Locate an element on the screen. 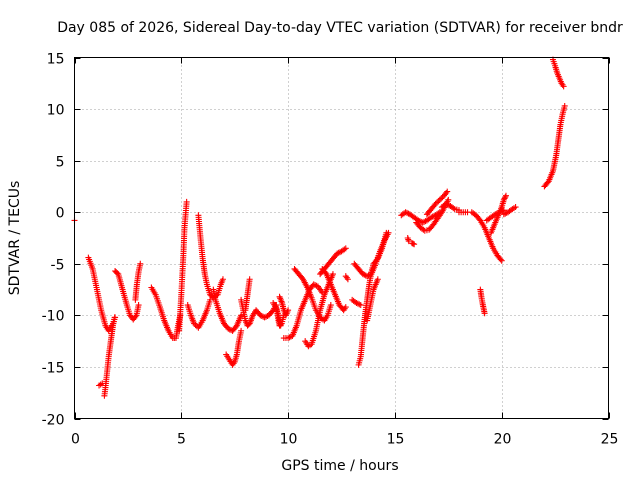 This screenshot has width=640, height=480. y-tick-label: 0 is located at coordinates (60, 214).